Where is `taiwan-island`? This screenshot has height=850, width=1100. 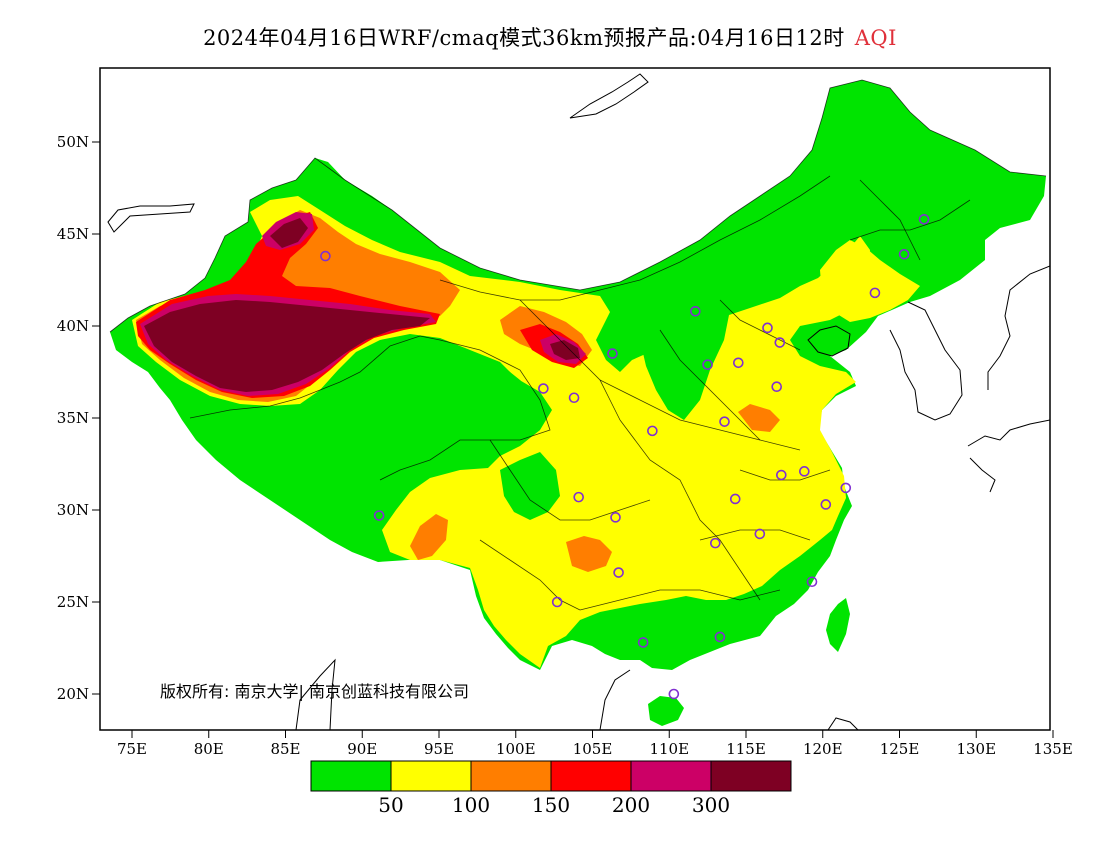
taiwan-island is located at coordinates (838, 625).